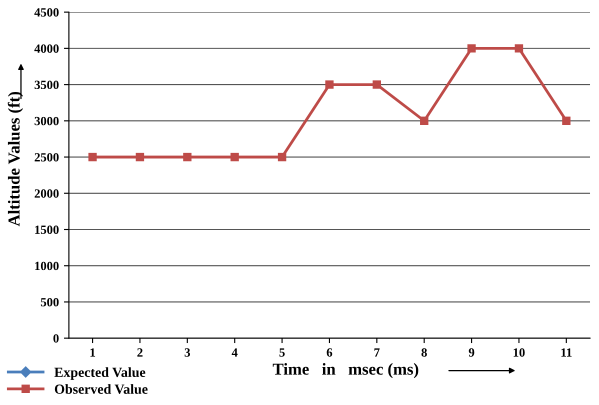 The height and width of the screenshot is (405, 599). I want to click on x-tick-label: 1, so click(93, 352).